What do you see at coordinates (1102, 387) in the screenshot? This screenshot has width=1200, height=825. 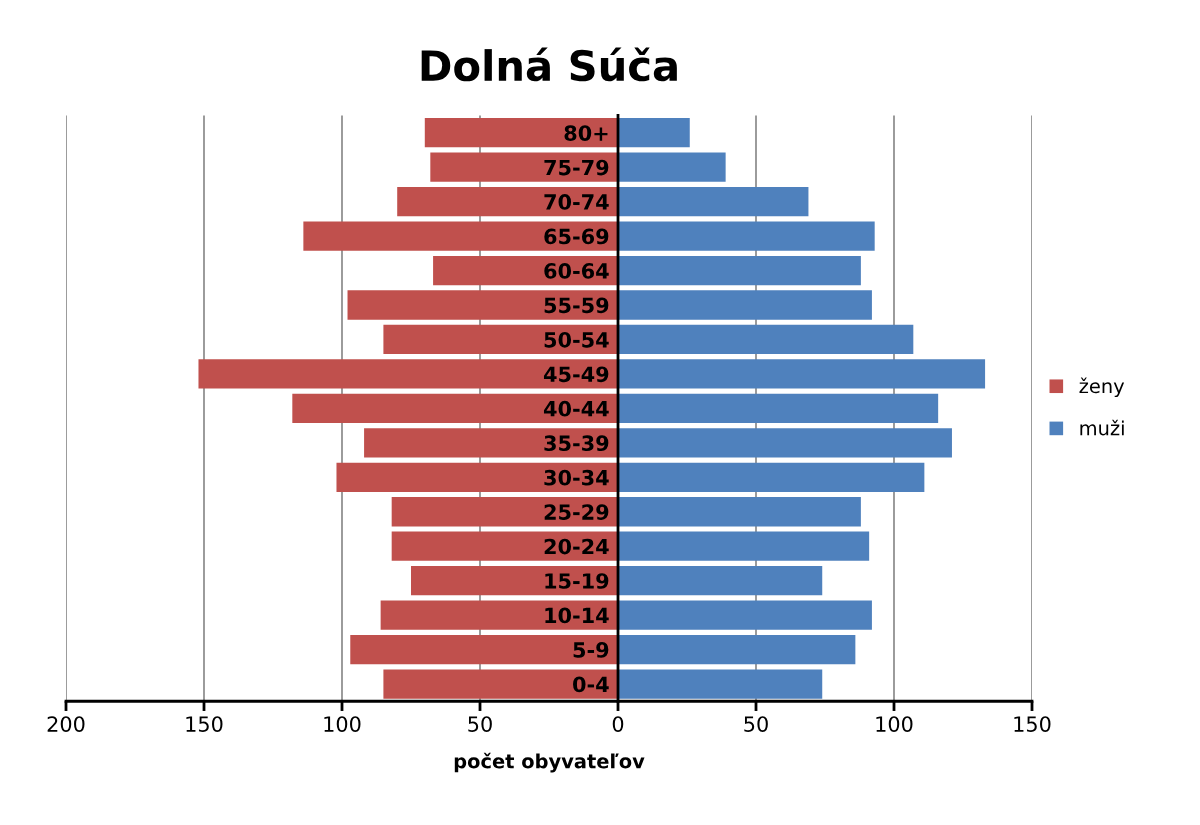 I see `legend-label: ženy` at bounding box center [1102, 387].